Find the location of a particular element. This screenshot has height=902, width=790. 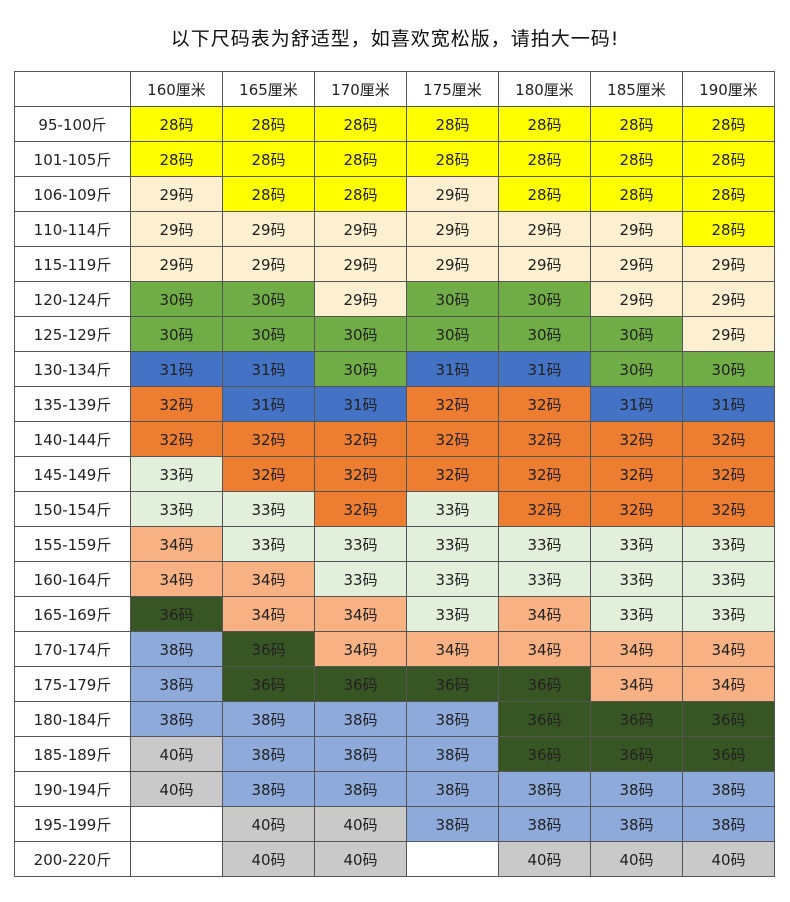

weight-label: 95-100斤 is located at coordinates (72, 124).